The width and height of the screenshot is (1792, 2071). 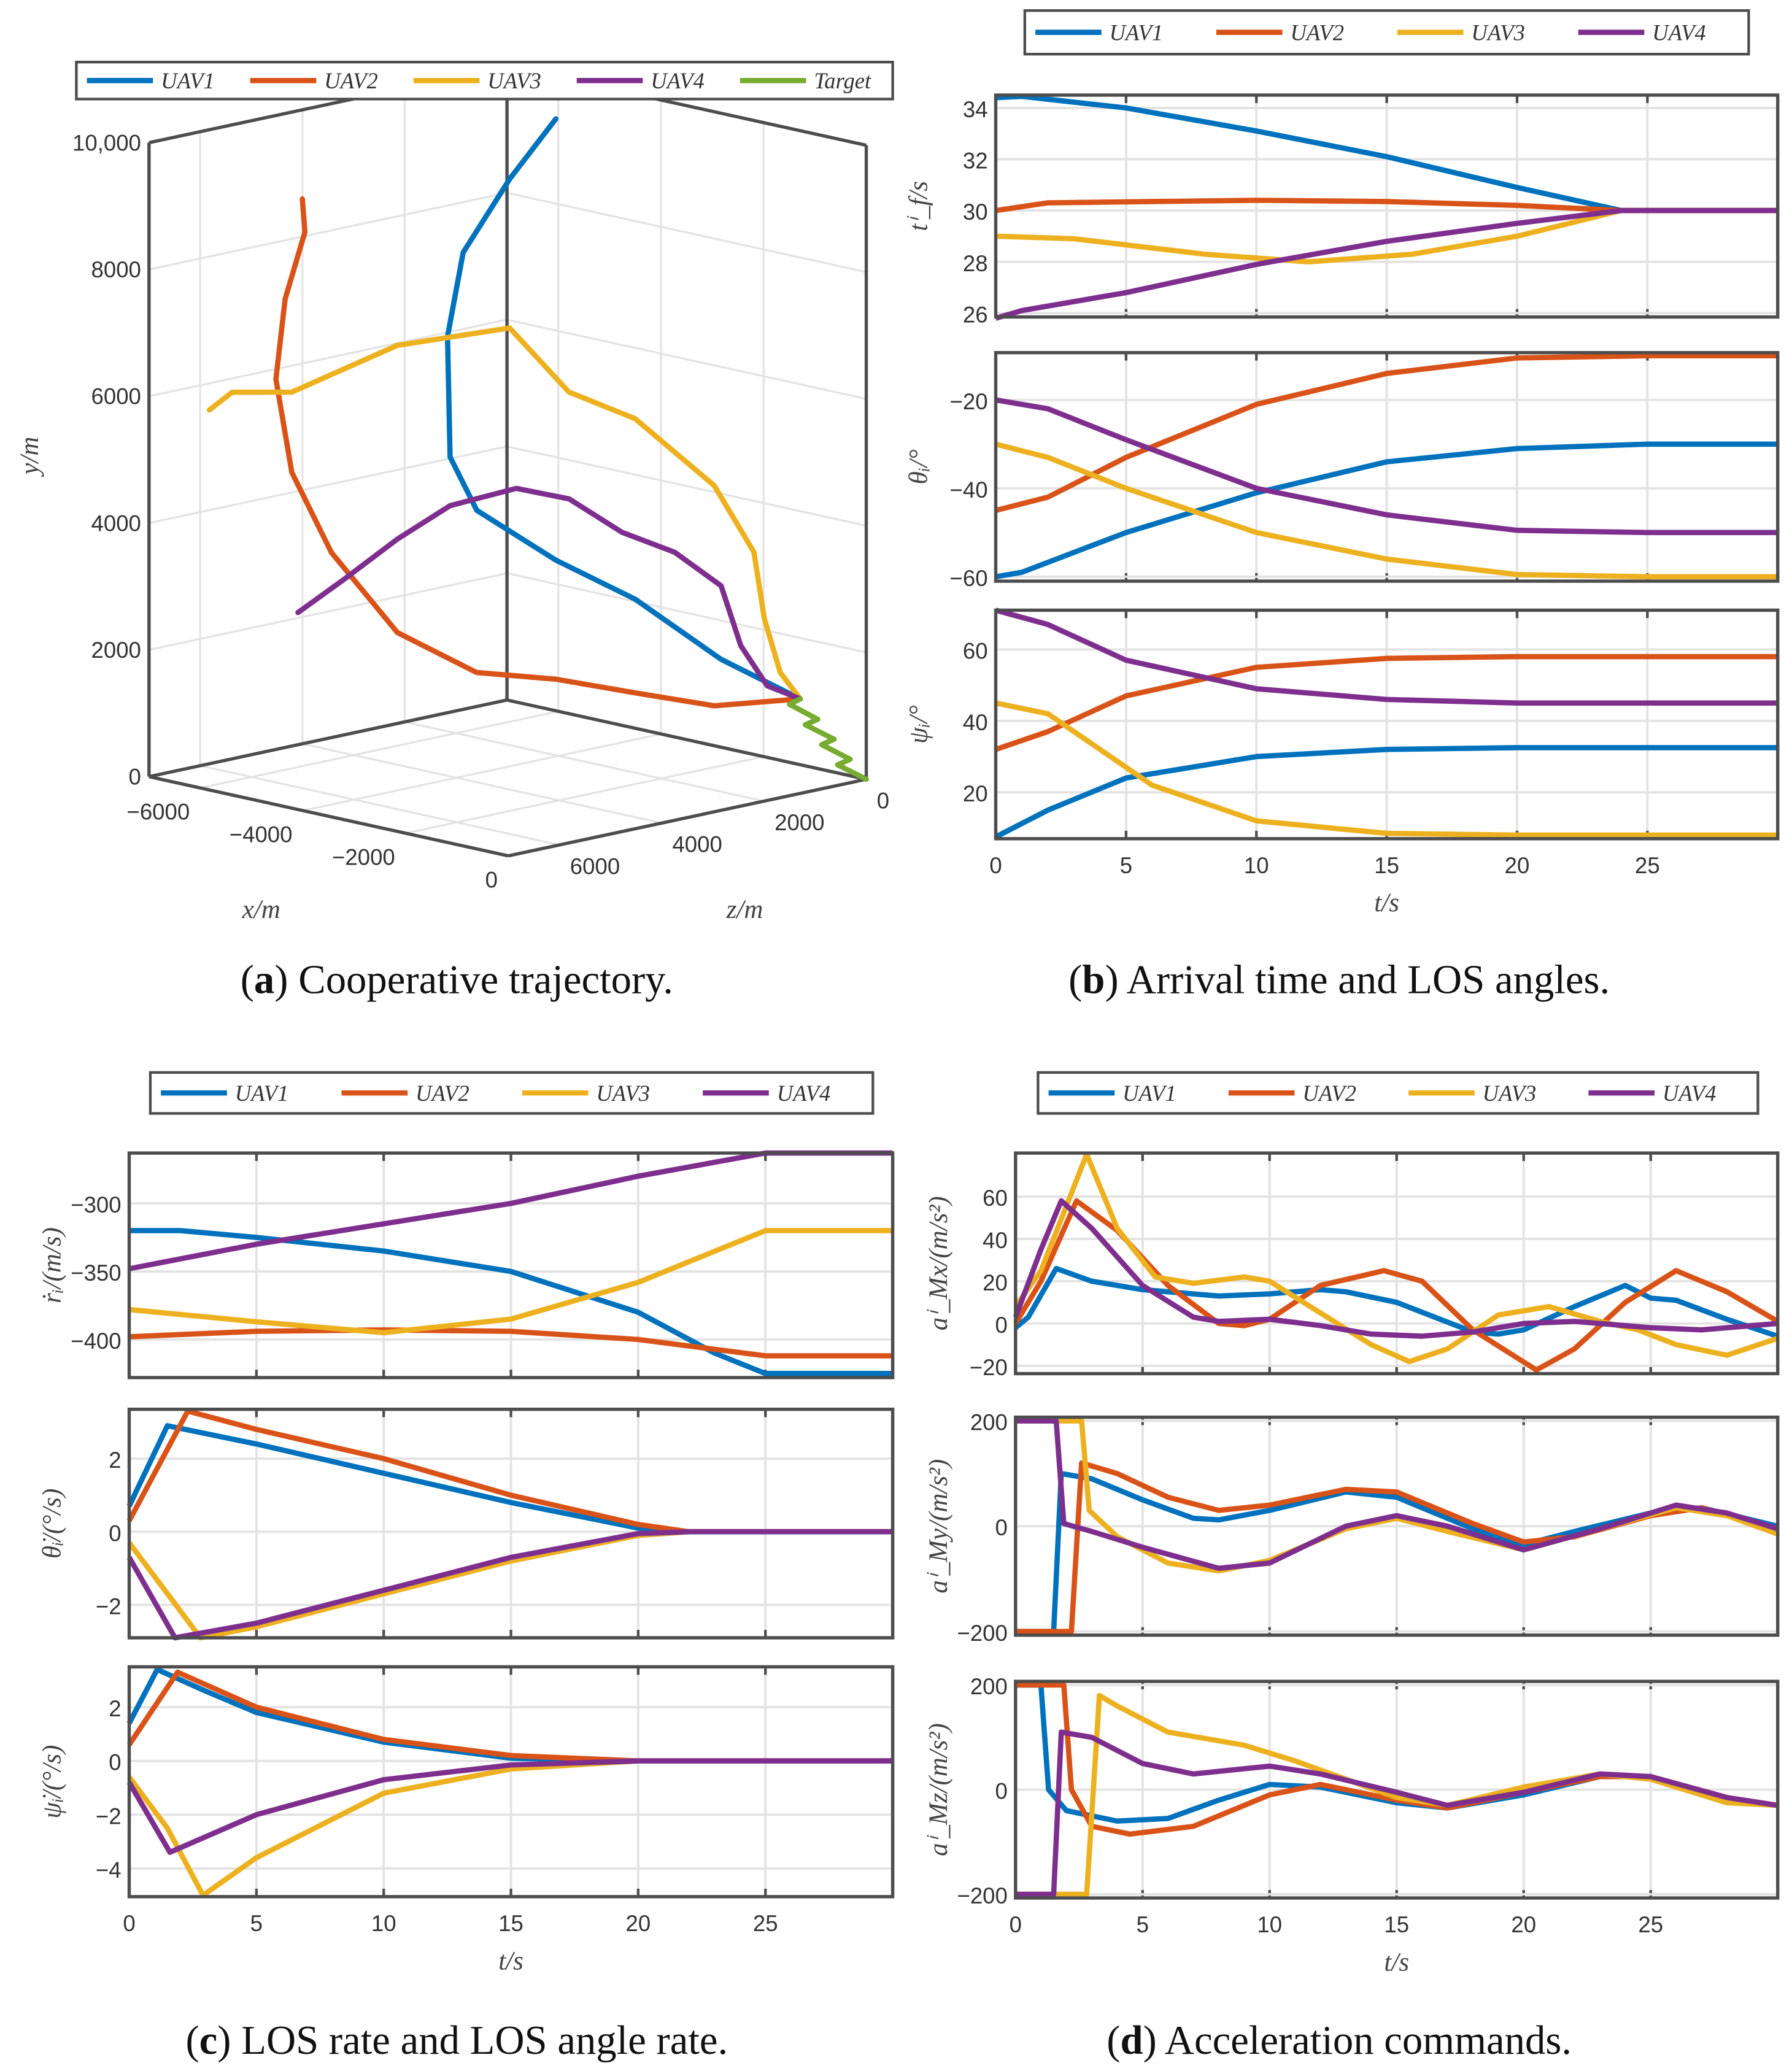 I want to click on caption-d: (d) Acceleration commands., so click(x=1339, y=2041).